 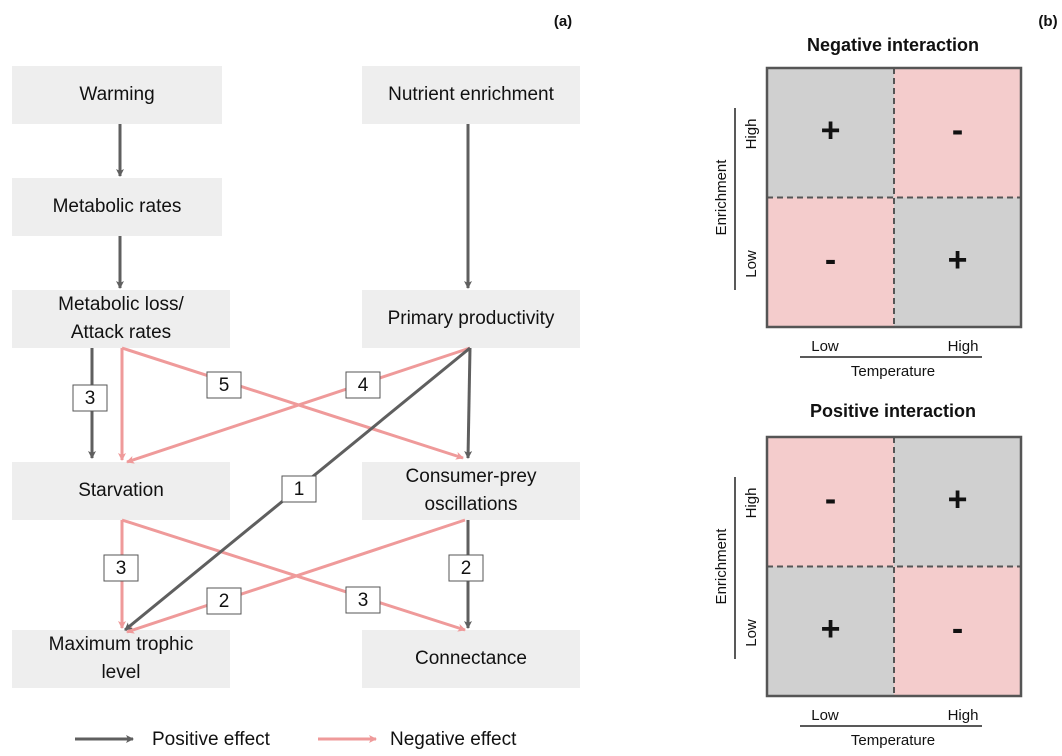 What do you see at coordinates (893, 45) in the screenshot?
I see `grid-title: Negative interaction` at bounding box center [893, 45].